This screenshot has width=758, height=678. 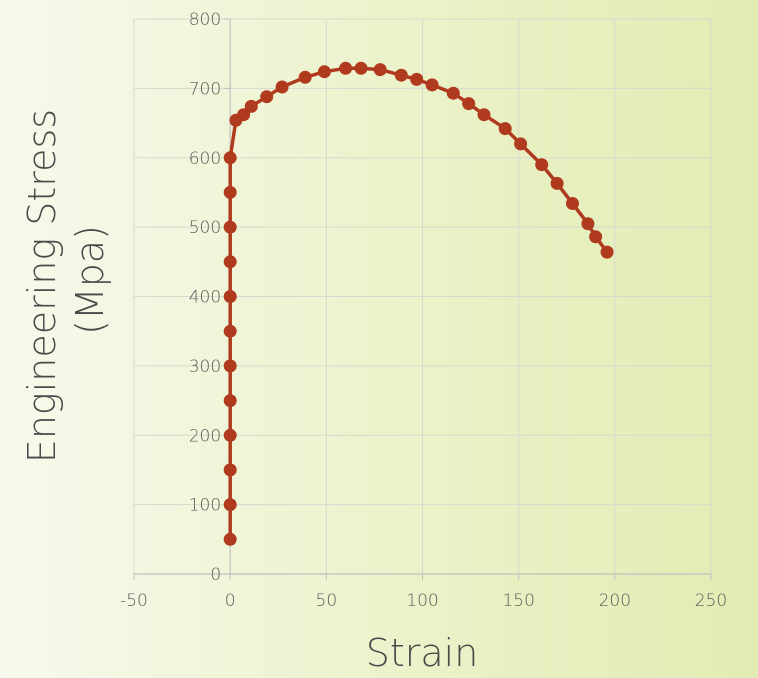 What do you see at coordinates (422, 653) in the screenshot?
I see `x-axis-title: Strain` at bounding box center [422, 653].